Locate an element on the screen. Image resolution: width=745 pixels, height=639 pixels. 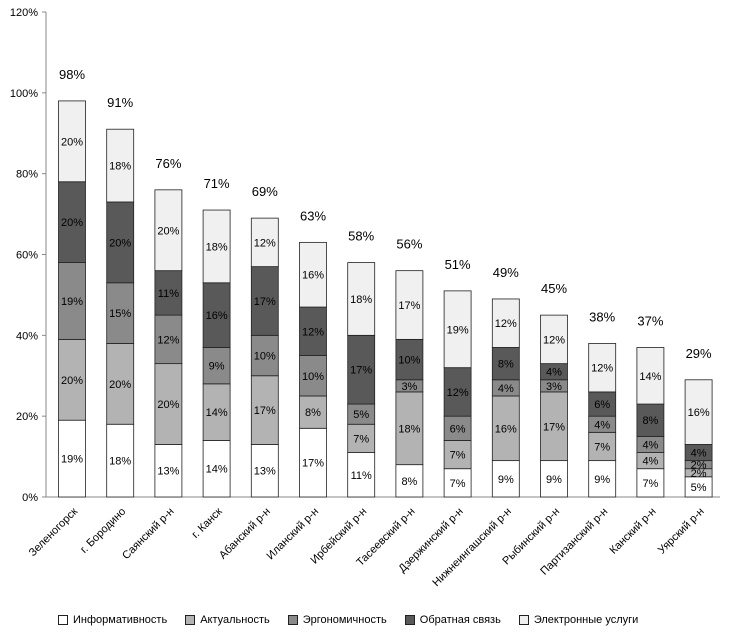
legend-item: Электронные услуги is located at coordinates (578, 620).